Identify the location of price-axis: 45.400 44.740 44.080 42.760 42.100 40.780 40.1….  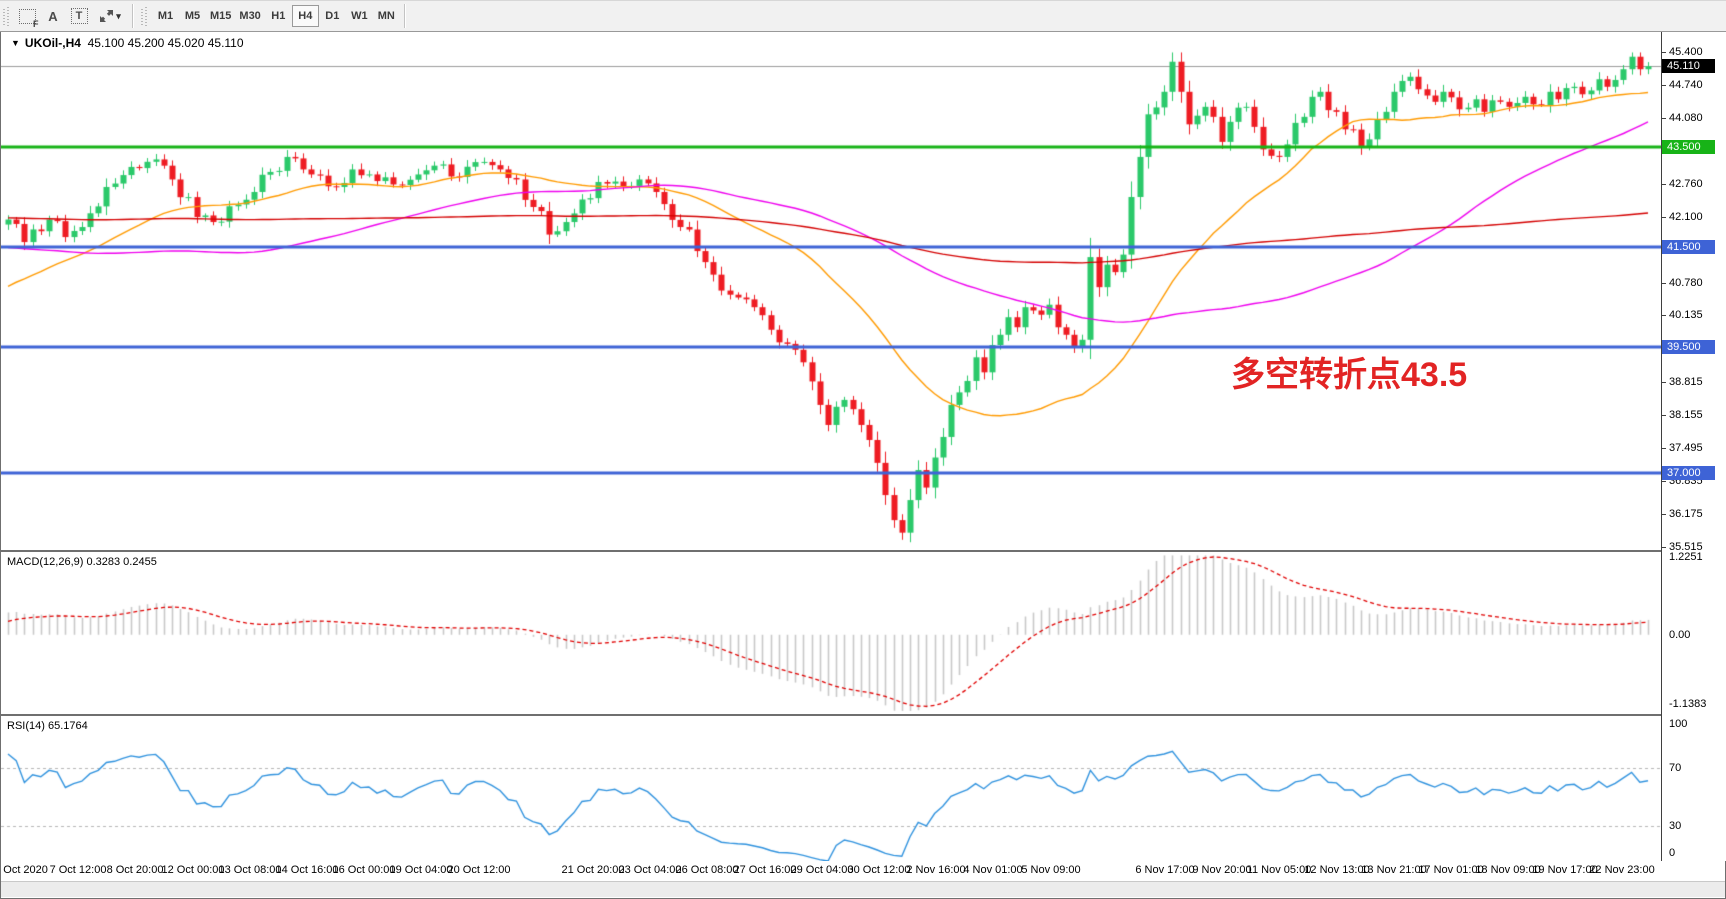
(1693, 446).